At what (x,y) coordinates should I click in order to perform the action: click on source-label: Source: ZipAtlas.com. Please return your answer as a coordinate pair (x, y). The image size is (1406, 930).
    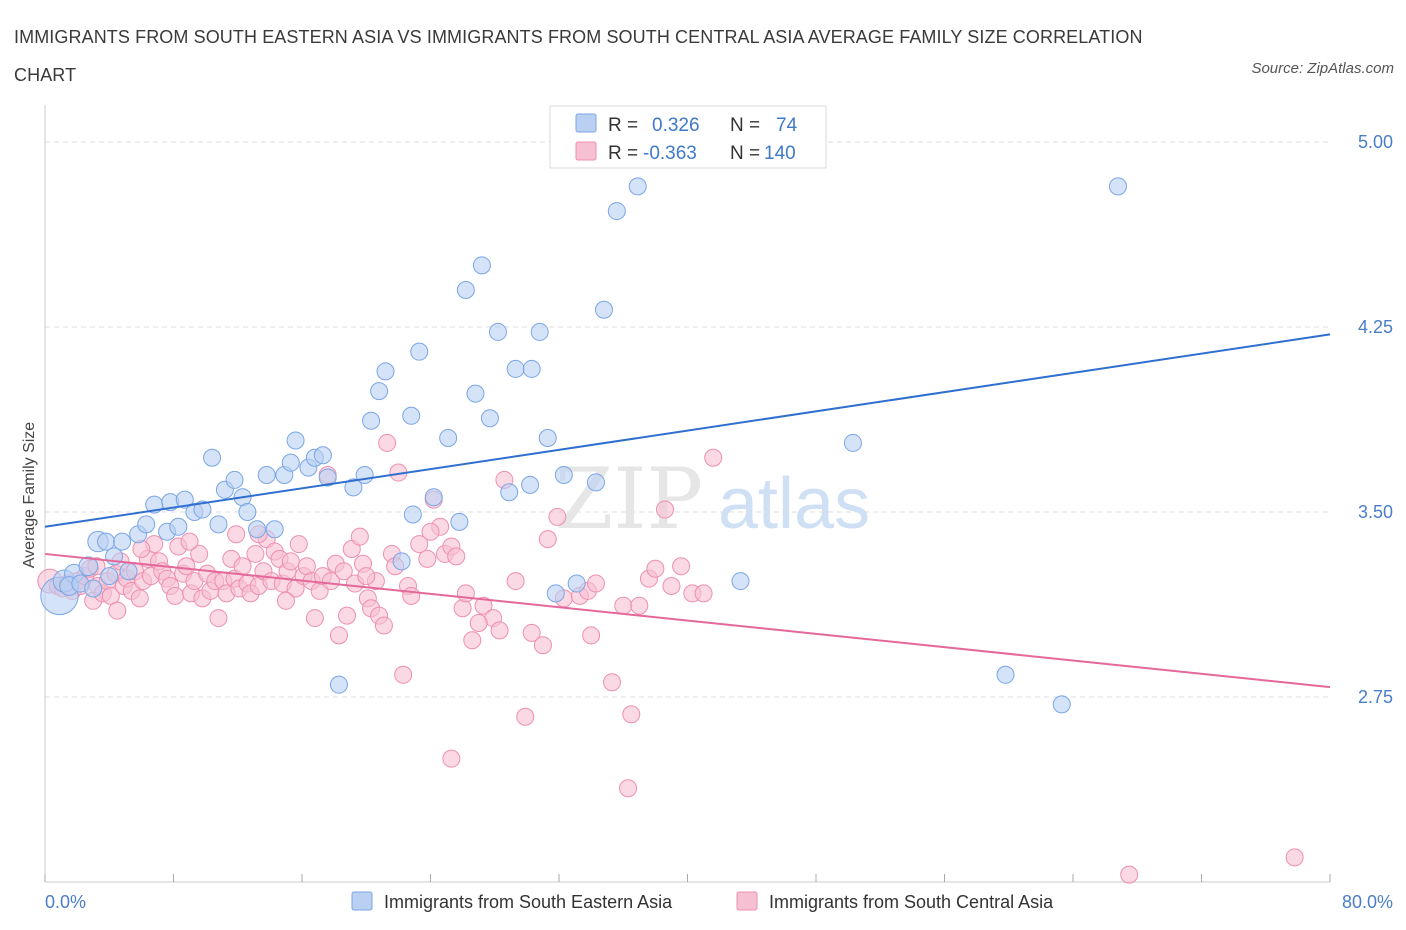
    Looking at the image, I should click on (1322, 68).